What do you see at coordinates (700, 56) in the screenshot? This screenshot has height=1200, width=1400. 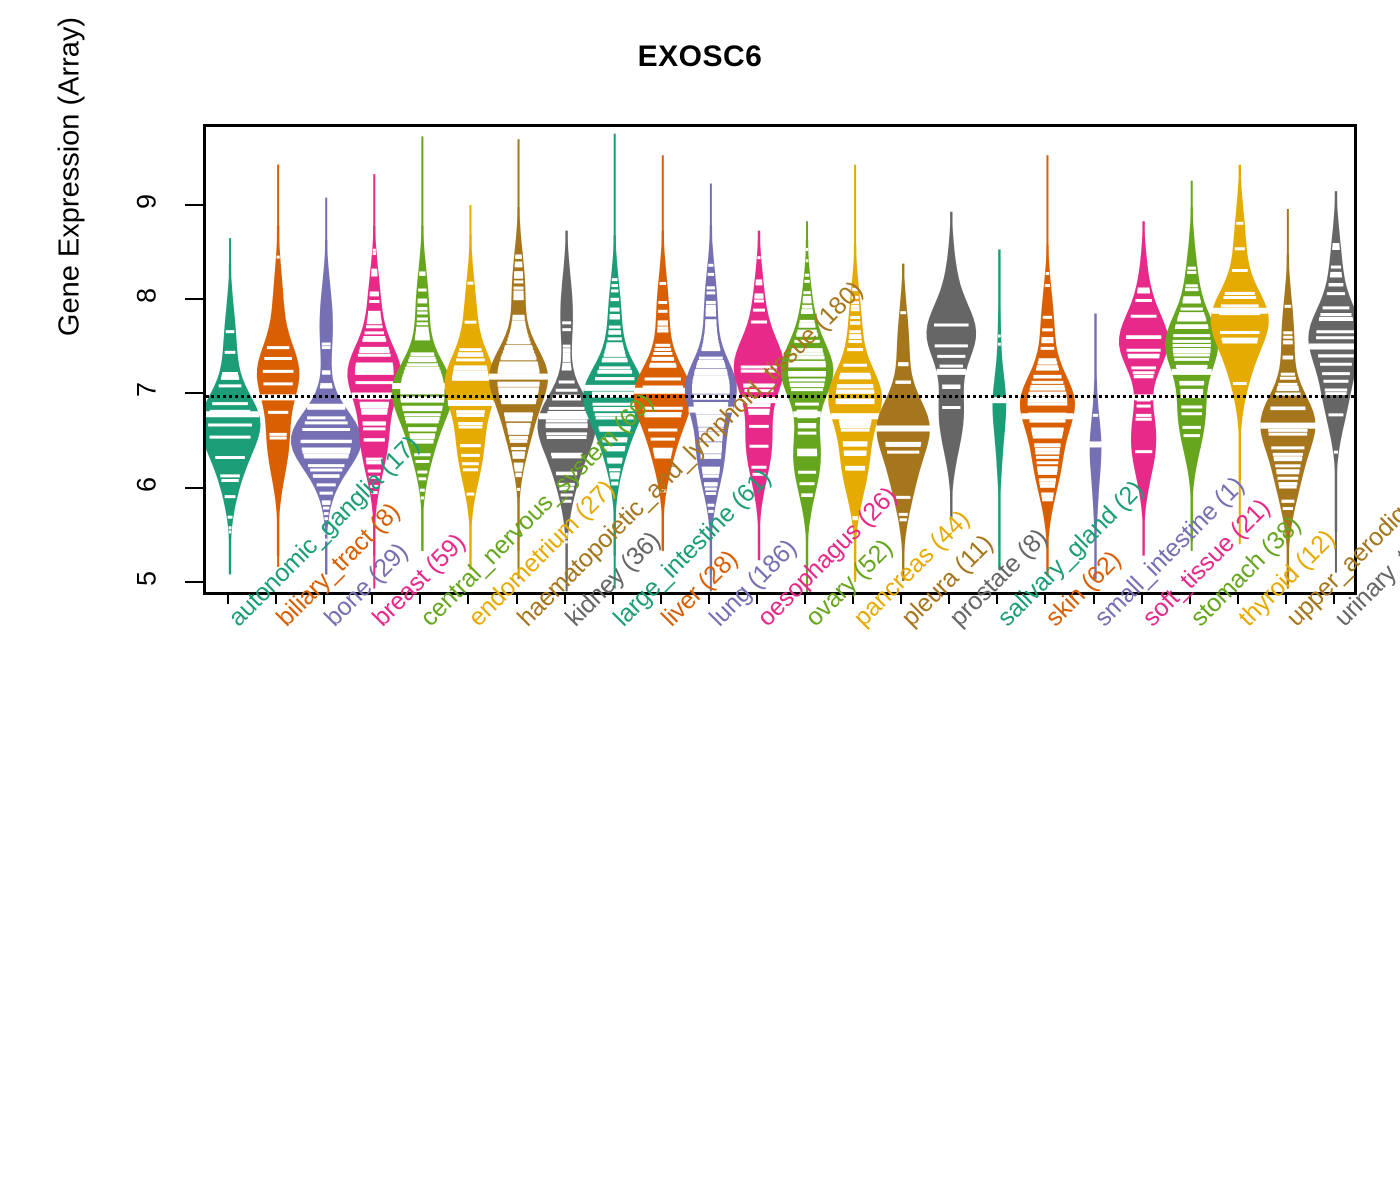 I see `page-title: EXOSC6` at bounding box center [700, 56].